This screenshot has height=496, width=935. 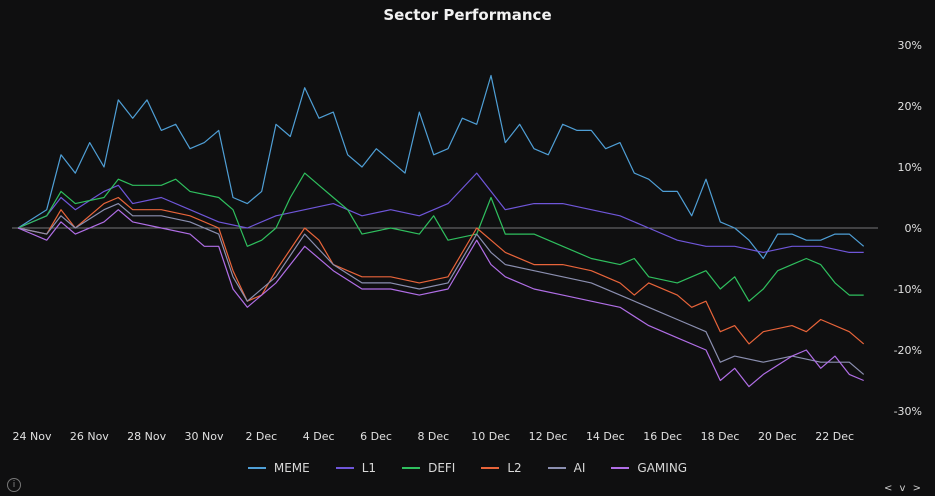 I want to click on x-tick-label: 12 Dec, so click(x=548, y=436).